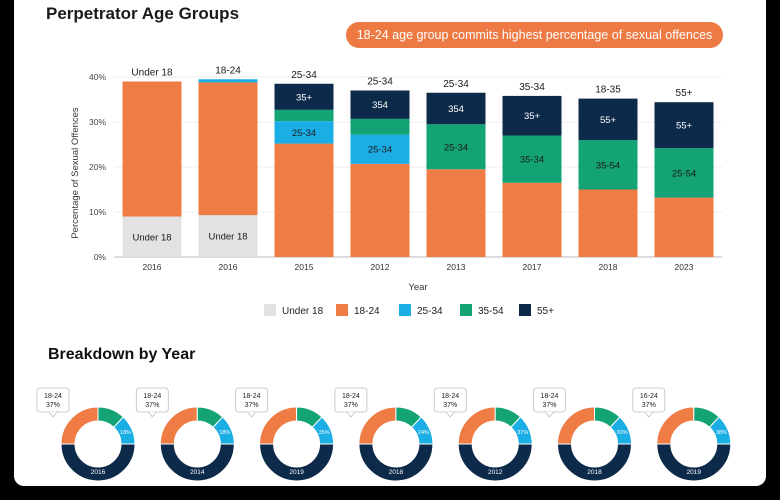  I want to click on segment-label: 25-54, so click(684, 173).